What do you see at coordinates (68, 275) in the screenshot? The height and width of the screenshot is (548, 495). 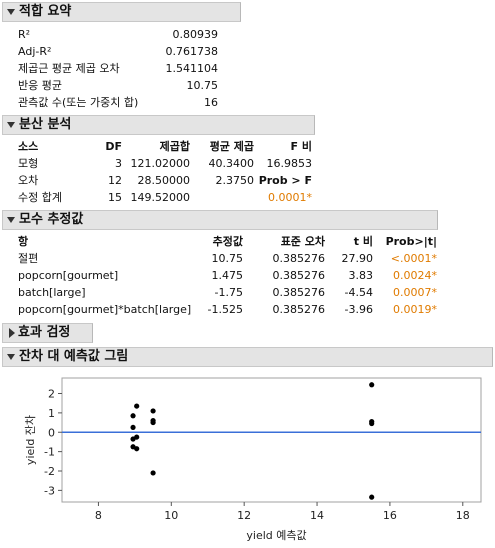 I see `params-cell-term: popcorn[gourmet]` at bounding box center [68, 275].